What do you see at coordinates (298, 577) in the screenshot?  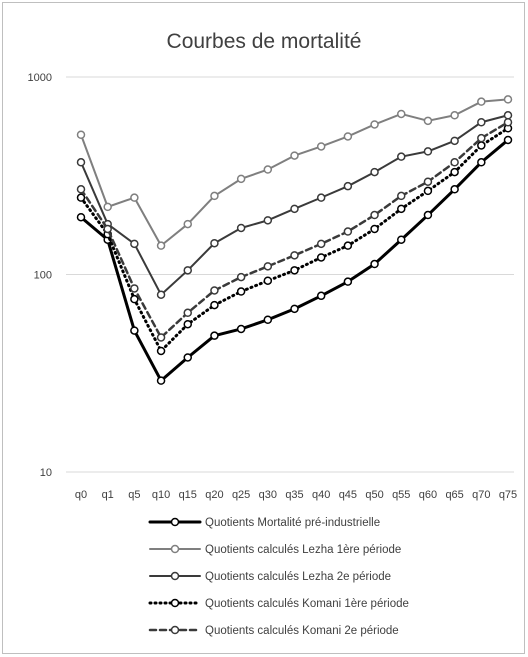 I see `legend-label: Quotients calculés Lezha 2e période` at bounding box center [298, 577].